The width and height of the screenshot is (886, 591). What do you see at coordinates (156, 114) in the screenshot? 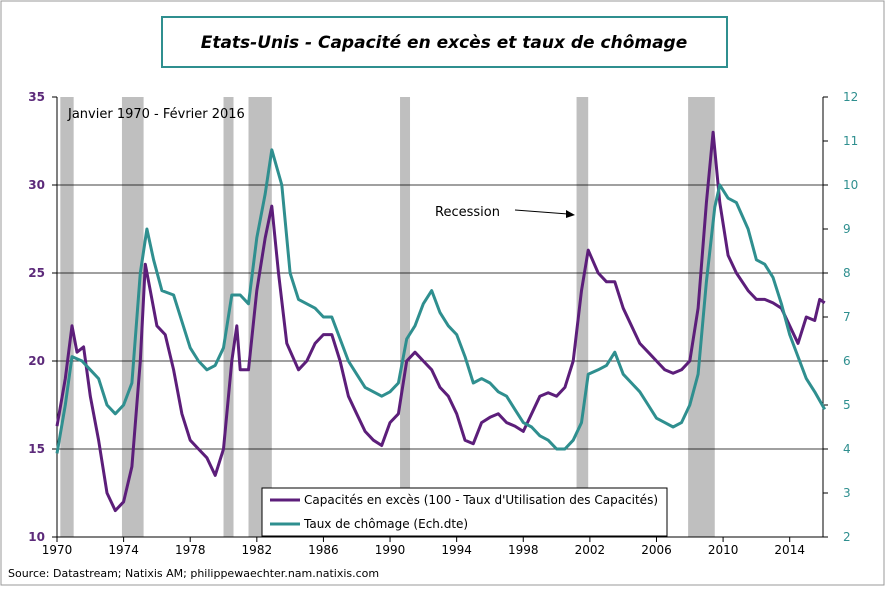
I see `subtitle: Janvier 1970 - Février 2016` at bounding box center [156, 114].